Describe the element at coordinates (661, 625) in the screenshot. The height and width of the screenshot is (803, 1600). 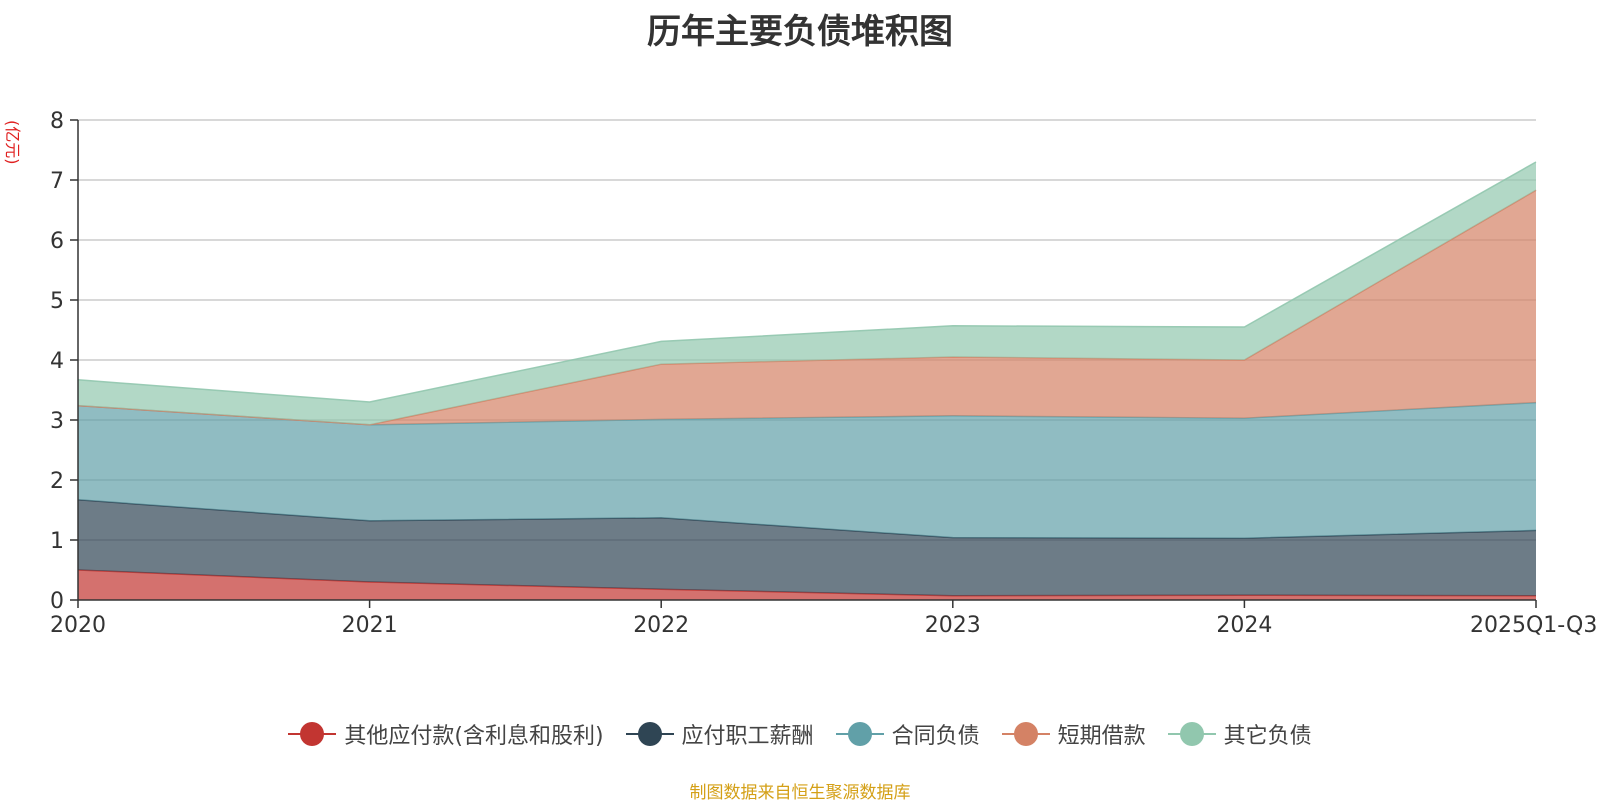
I see `x-tick-label: 2022` at that location.